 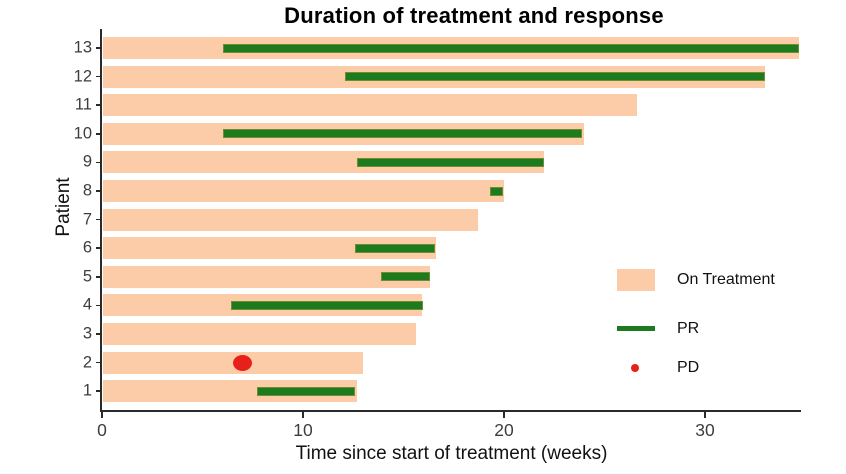 I want to click on y-tick-label: 4, so click(x=87, y=304).